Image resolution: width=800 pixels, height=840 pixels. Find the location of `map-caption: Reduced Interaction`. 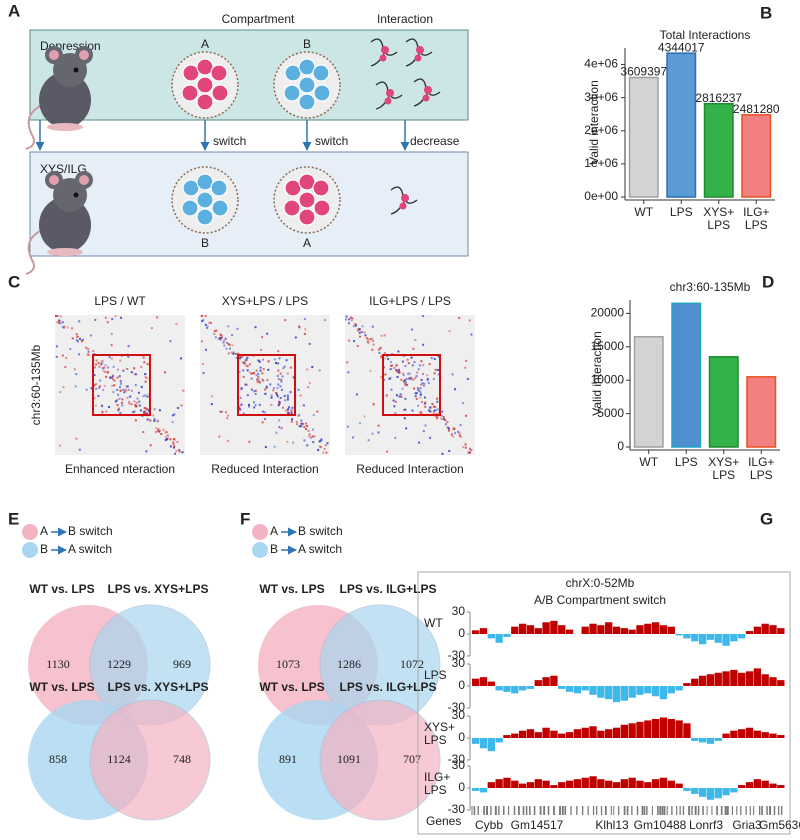

map-caption: Reduced Interaction is located at coordinates (264, 469).